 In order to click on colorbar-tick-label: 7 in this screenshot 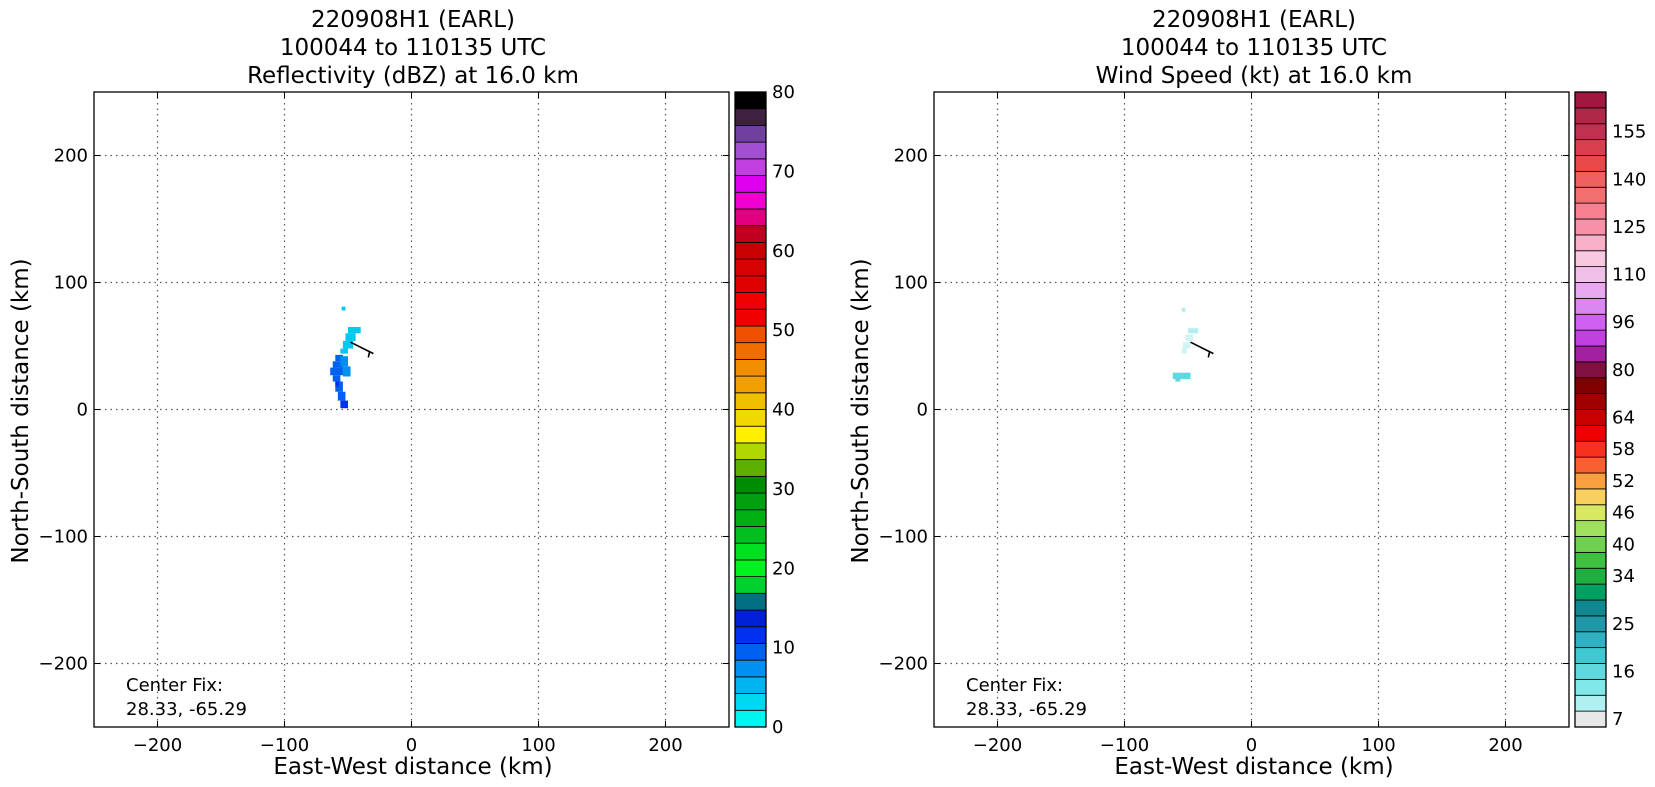, I will do `click(1617, 719)`.